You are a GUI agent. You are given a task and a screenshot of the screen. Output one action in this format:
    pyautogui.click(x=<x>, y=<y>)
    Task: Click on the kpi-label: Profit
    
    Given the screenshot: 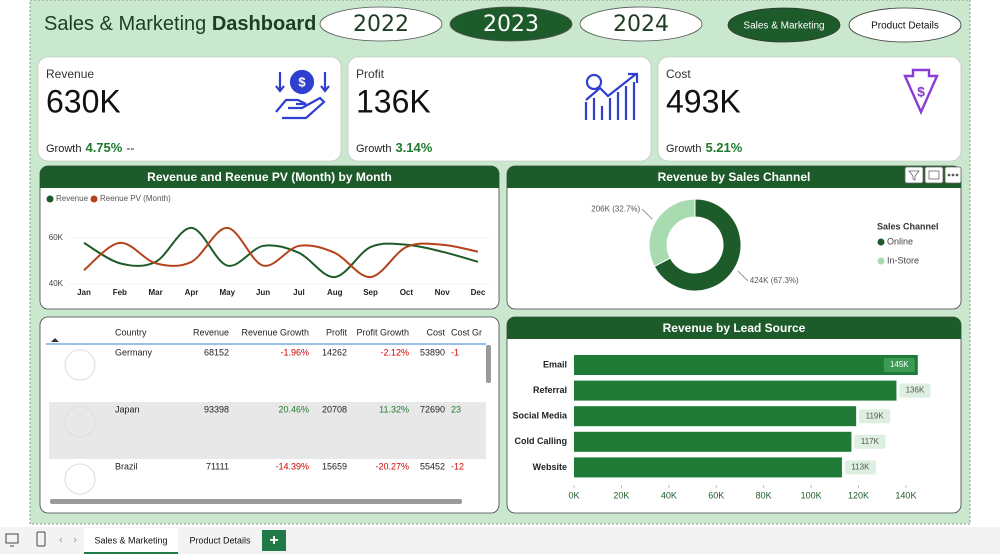 What is the action you would take?
    pyautogui.click(x=370, y=74)
    